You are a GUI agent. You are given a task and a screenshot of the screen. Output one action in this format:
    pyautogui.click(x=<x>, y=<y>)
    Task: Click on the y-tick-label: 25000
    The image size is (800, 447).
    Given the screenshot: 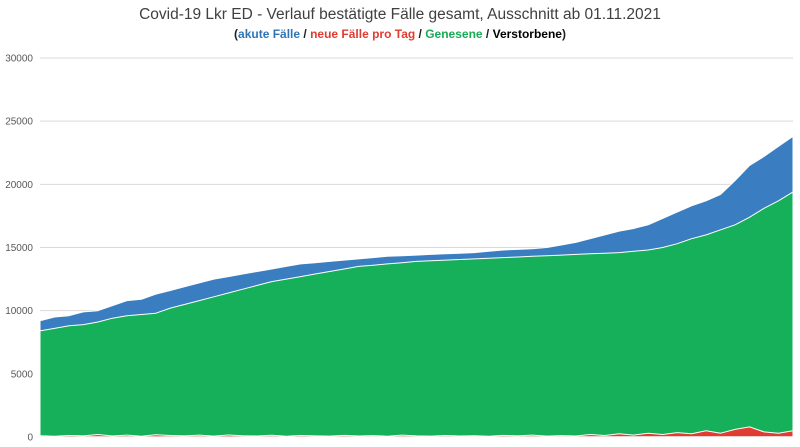 What is the action you would take?
    pyautogui.click(x=19, y=122)
    